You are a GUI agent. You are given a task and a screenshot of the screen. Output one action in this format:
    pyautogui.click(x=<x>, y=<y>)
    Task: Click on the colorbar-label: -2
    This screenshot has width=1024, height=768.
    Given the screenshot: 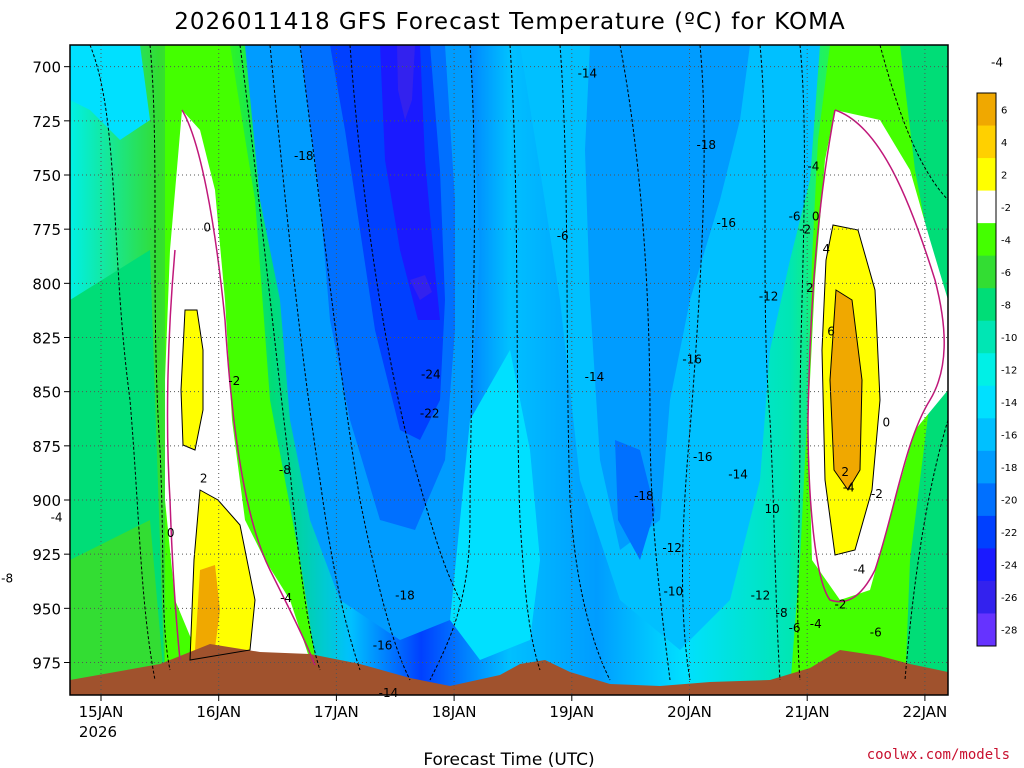 What is the action you would take?
    pyautogui.click(x=1006, y=208)
    